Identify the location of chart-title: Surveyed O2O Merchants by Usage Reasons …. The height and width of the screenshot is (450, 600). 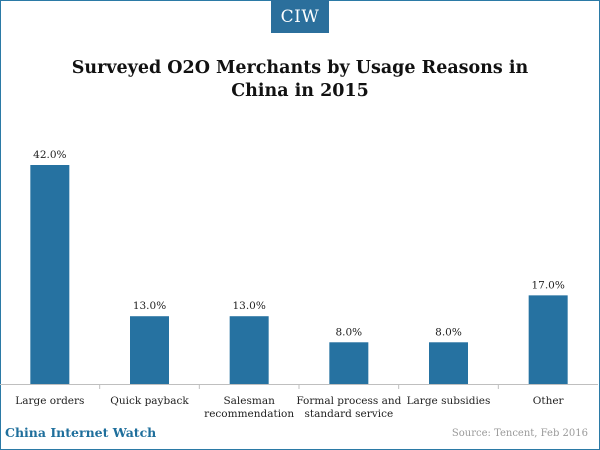
(300, 79).